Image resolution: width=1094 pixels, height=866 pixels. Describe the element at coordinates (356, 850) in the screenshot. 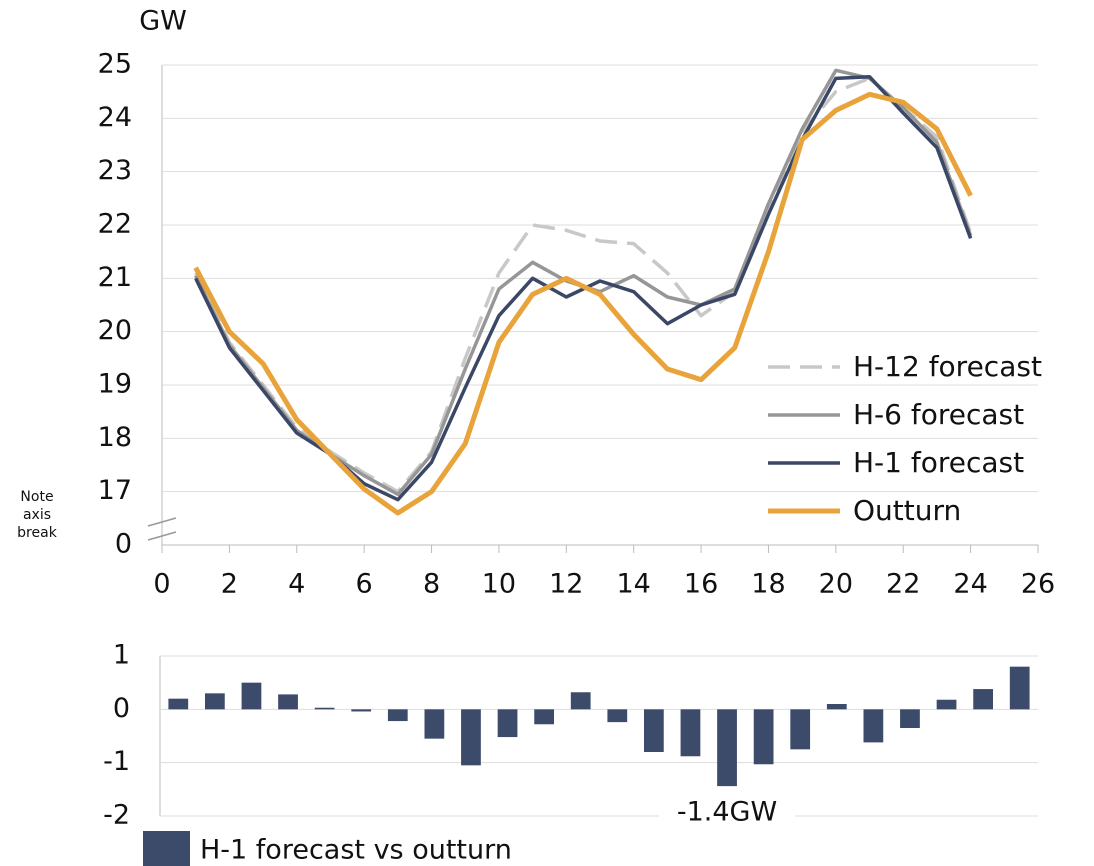

I see `legend-label: H-1 forecast vs outturn` at that location.